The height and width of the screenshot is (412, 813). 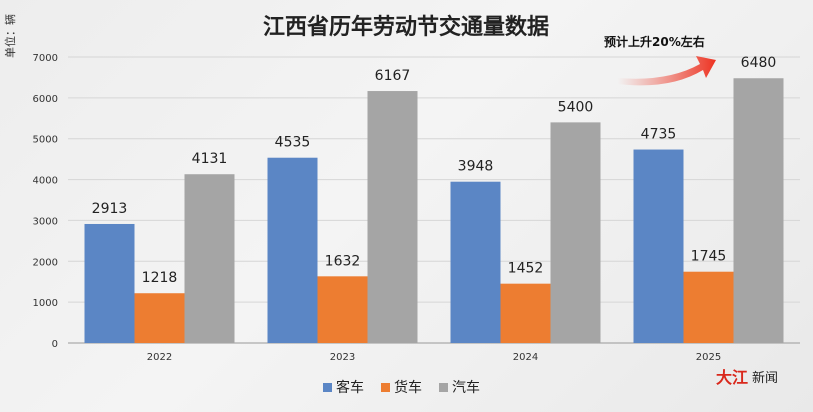 What do you see at coordinates (434, 357) in the screenshot?
I see `x-axis-ticks: 2022 2023 2024 2025` at bounding box center [434, 357].